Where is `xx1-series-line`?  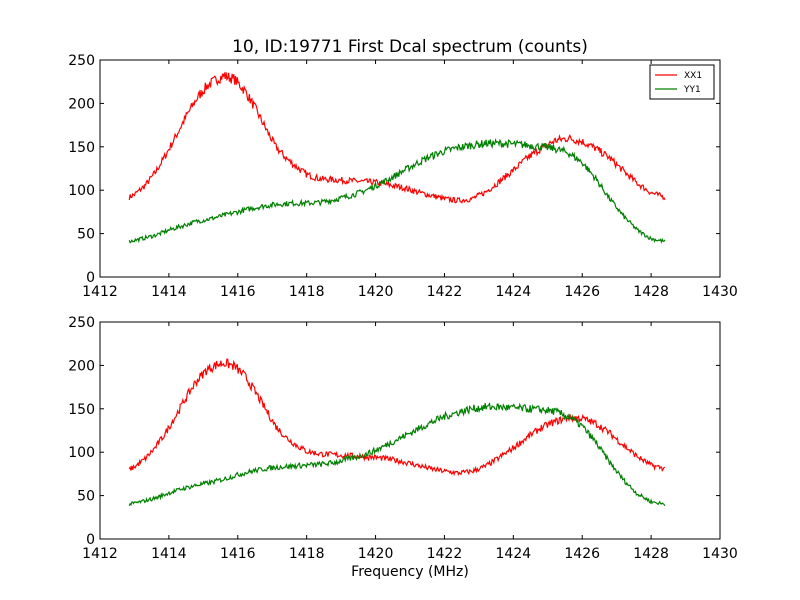
xx1-series-line is located at coordinates (397, 137).